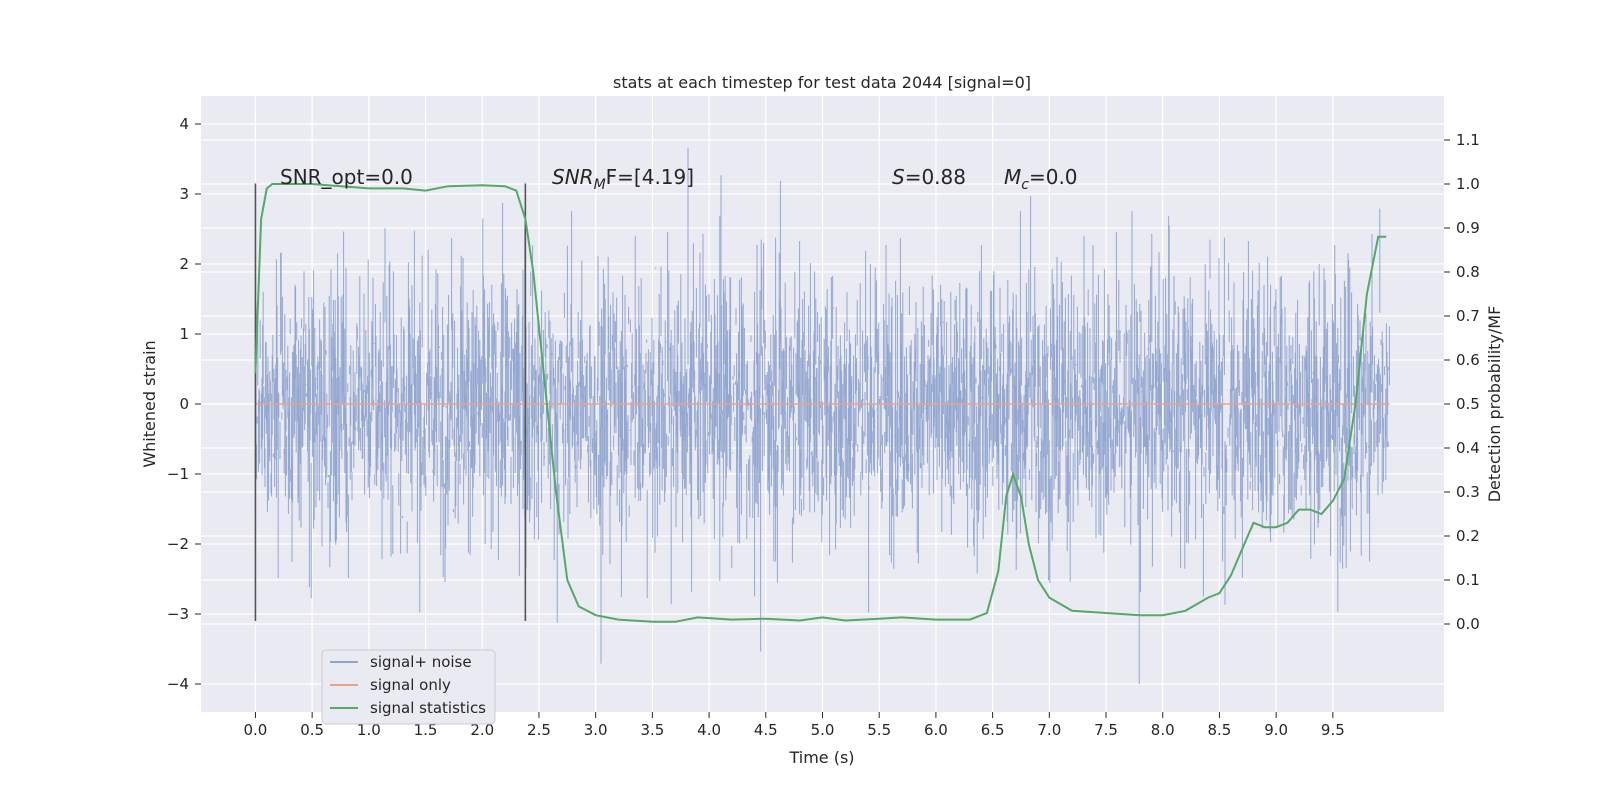  I want to click on y-left-tick-label: −4, so click(178, 684).